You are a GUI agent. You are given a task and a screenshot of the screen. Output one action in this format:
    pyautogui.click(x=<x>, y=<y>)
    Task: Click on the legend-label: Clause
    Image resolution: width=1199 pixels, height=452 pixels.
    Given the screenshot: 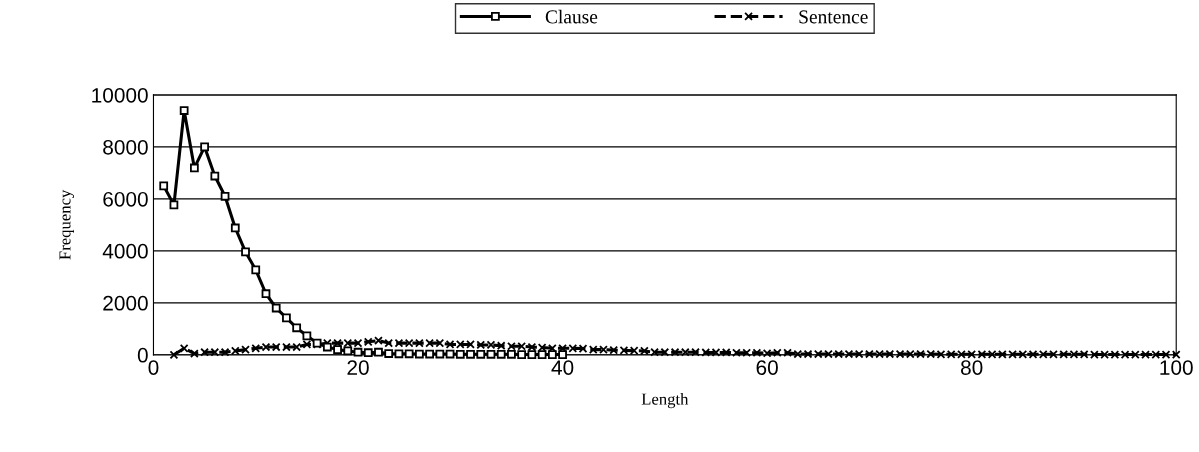 What is the action you would take?
    pyautogui.click(x=571, y=16)
    